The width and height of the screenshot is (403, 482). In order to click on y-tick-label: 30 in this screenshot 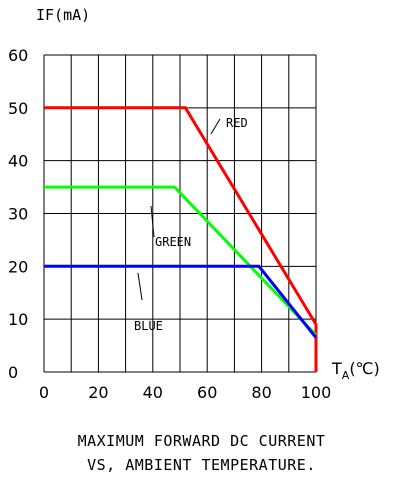, I will do `click(18, 214)`.